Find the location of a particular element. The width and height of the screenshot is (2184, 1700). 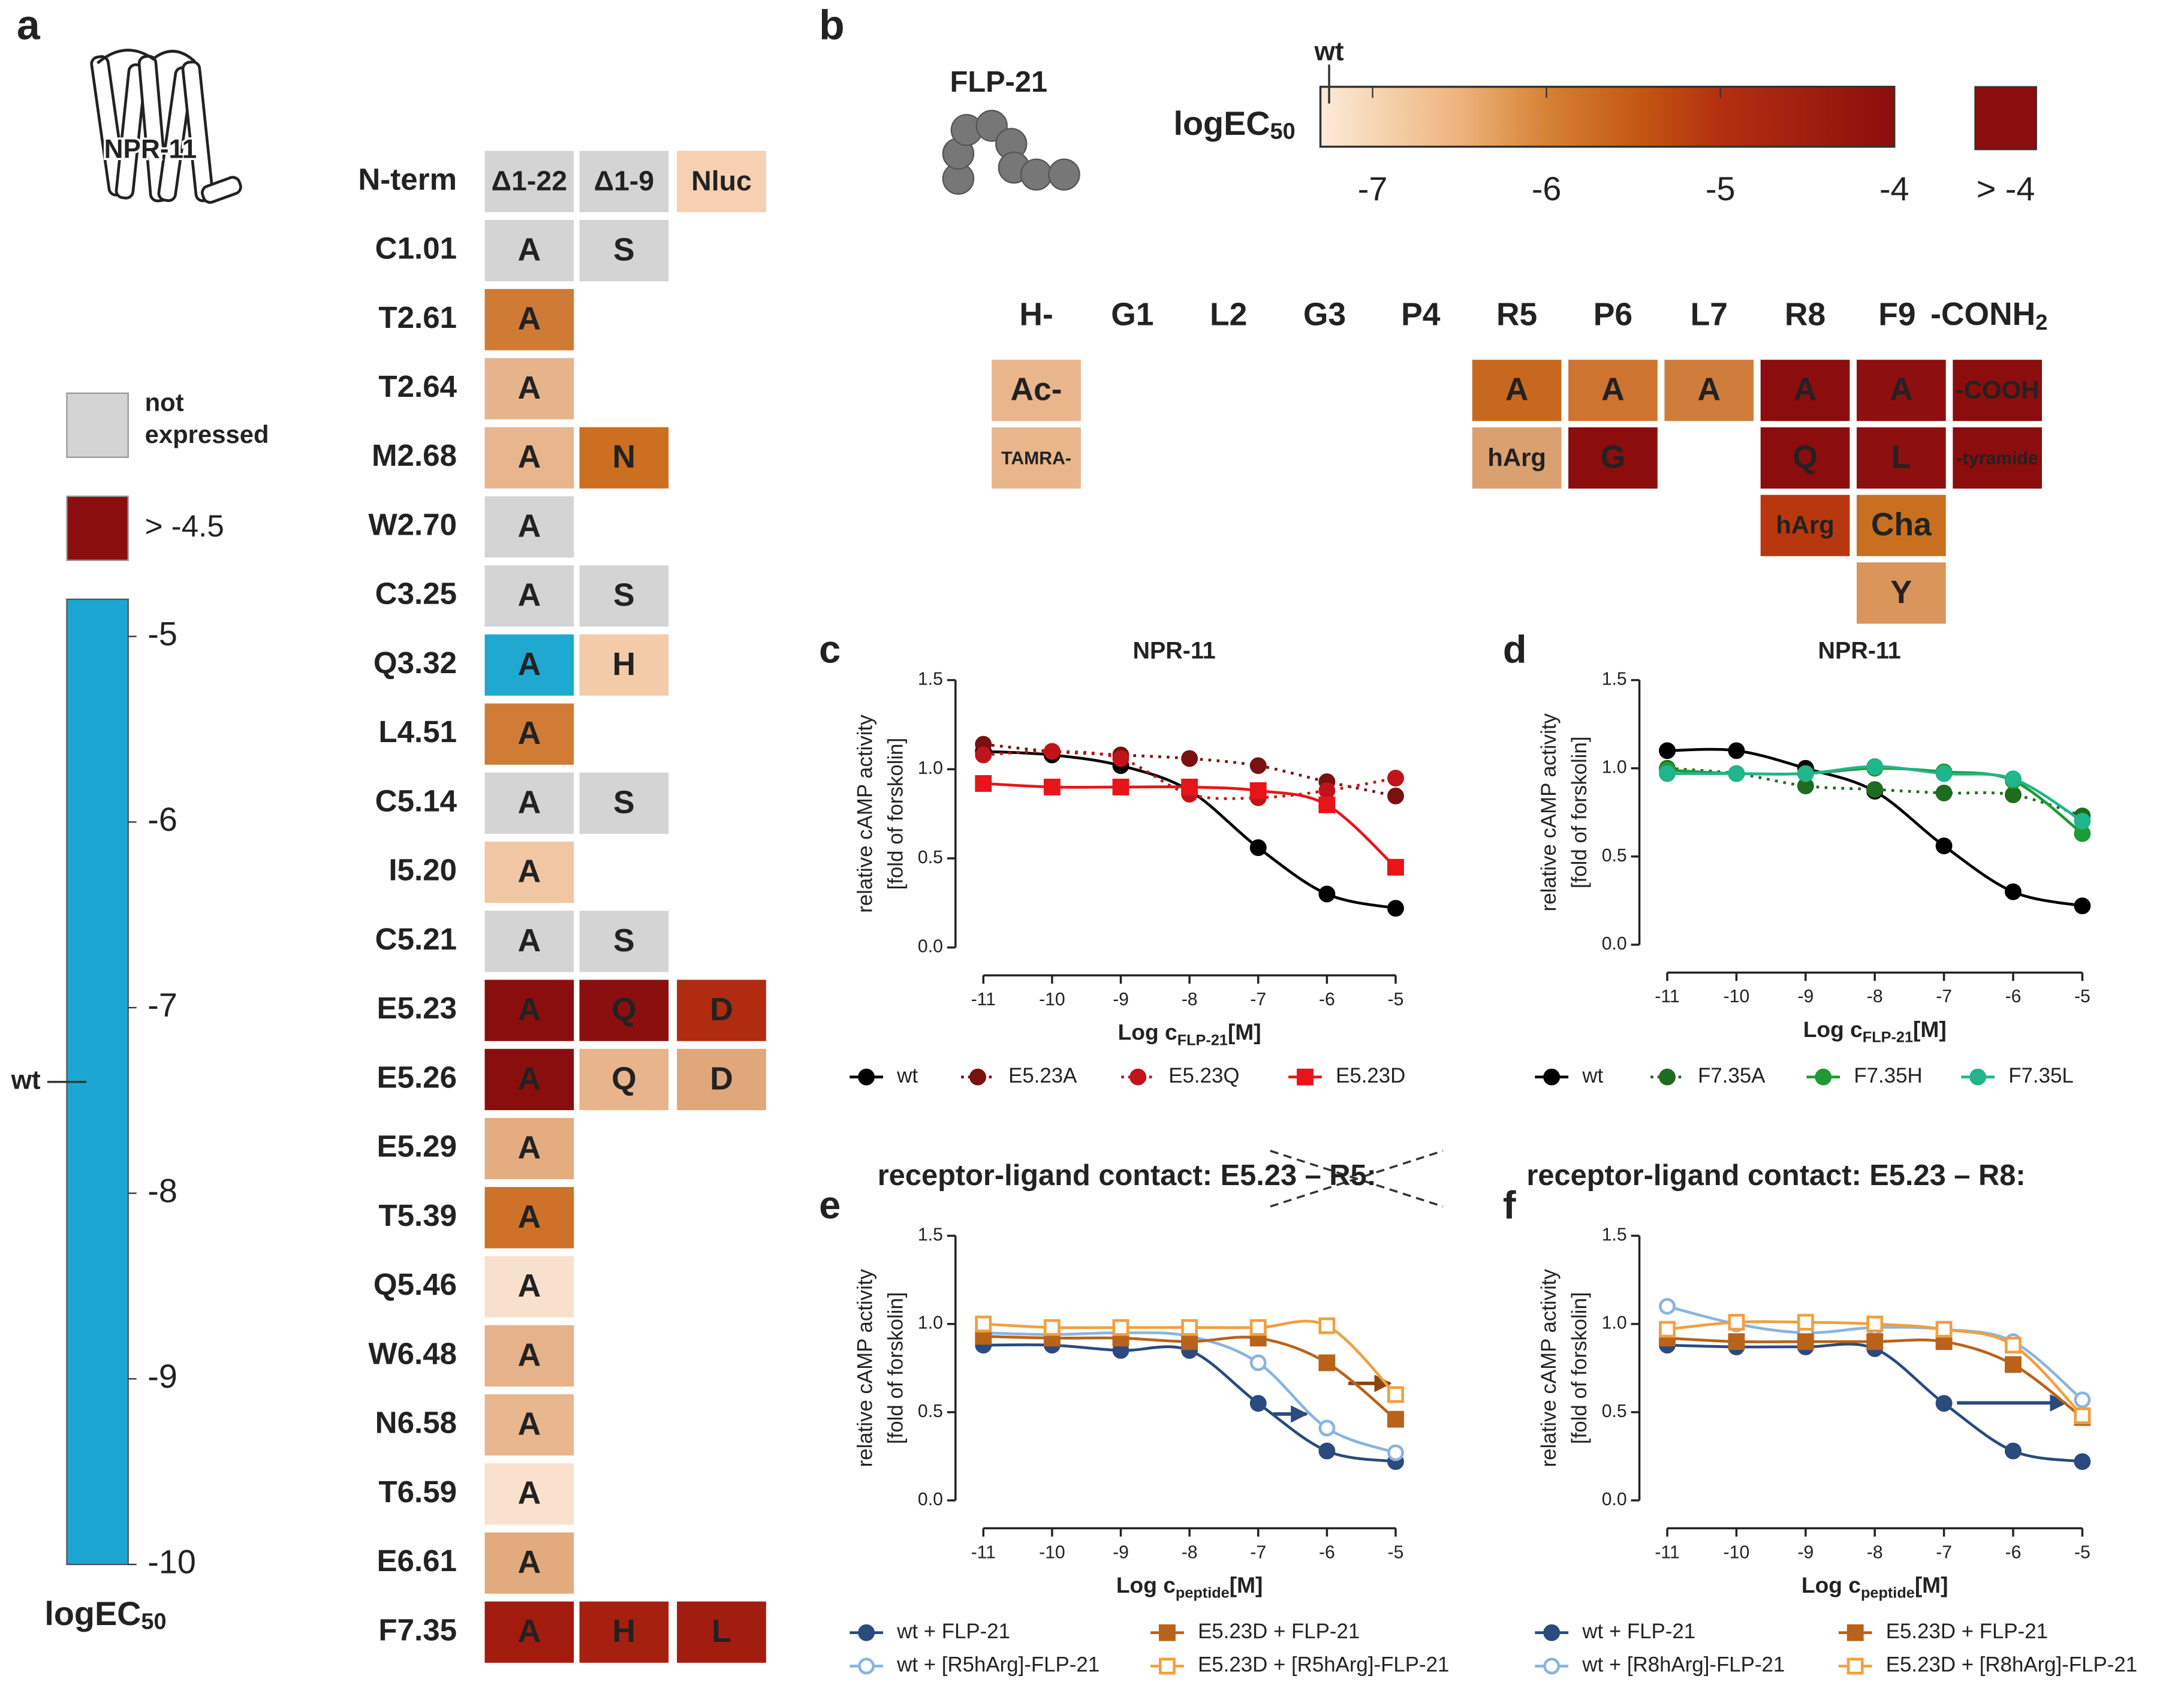

legend-label: E5.23D + [R5hArg]-FLP-21 is located at coordinates (1323, 1665).